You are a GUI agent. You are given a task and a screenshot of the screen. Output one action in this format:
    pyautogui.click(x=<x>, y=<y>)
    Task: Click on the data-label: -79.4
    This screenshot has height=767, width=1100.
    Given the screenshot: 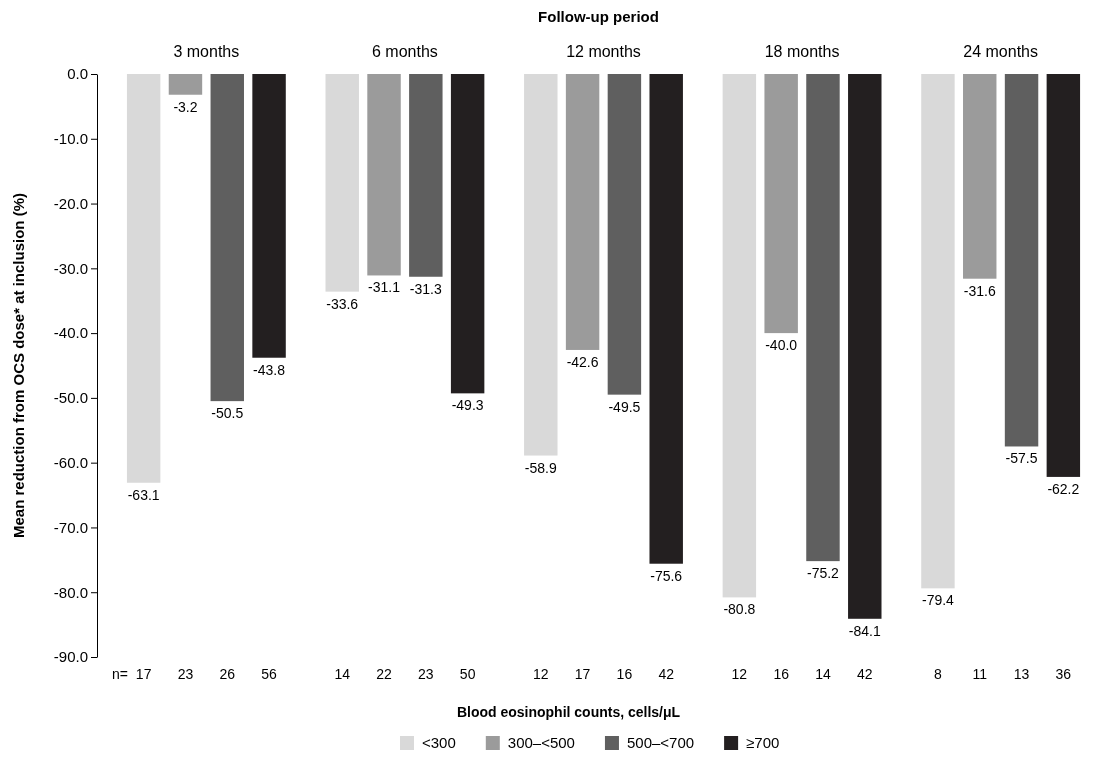 What is the action you would take?
    pyautogui.click(x=938, y=600)
    